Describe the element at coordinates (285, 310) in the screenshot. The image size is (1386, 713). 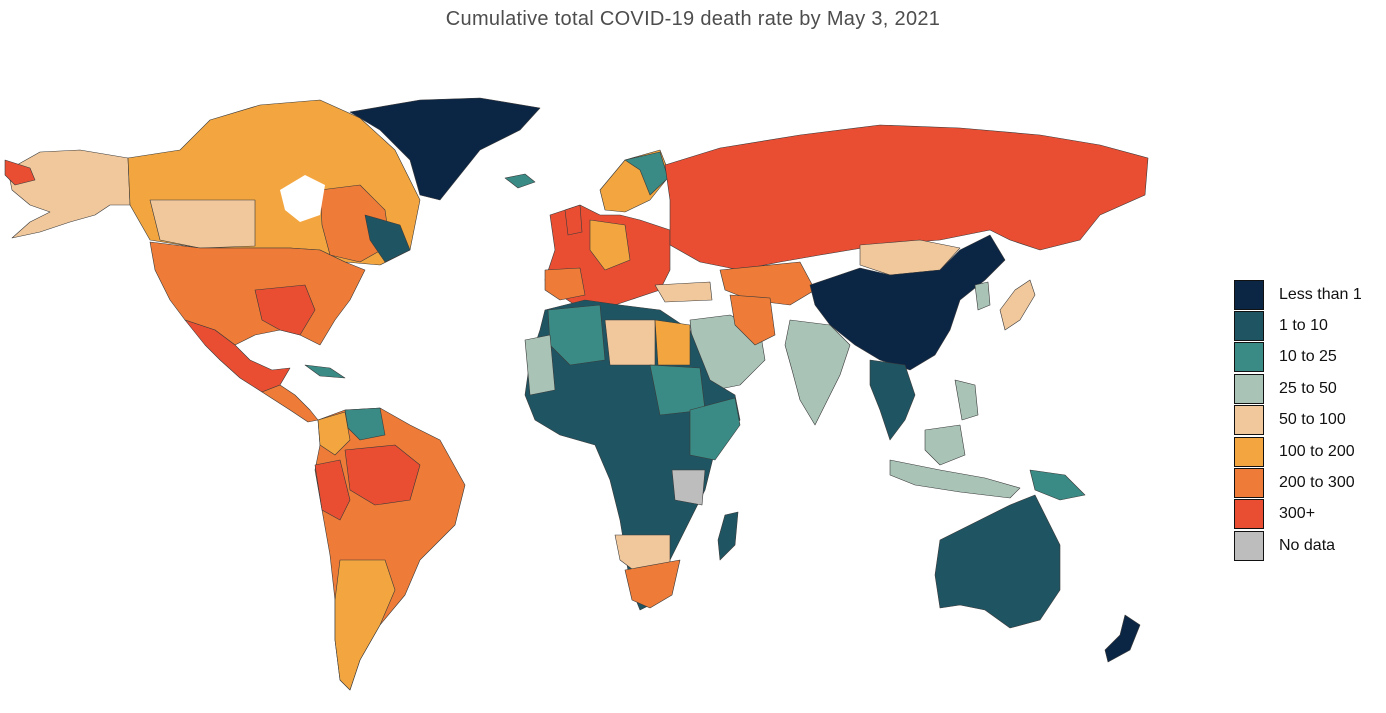
I see `region-usa-south` at that location.